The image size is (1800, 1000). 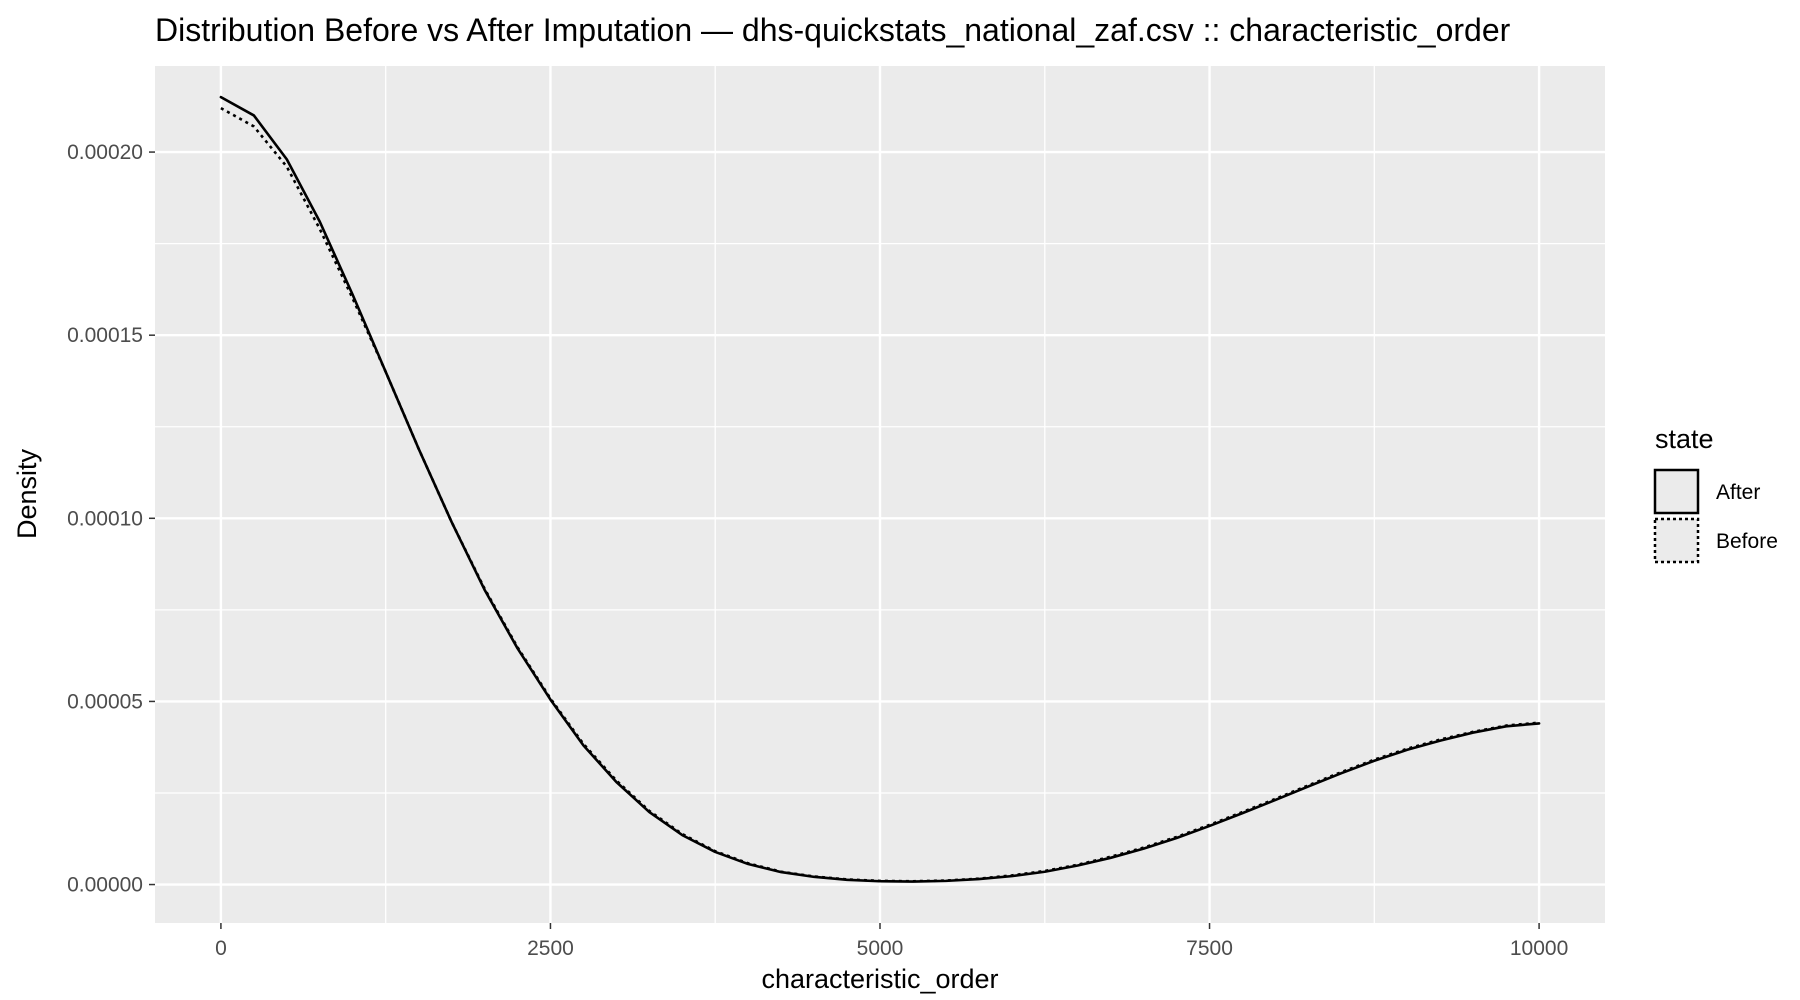 What do you see at coordinates (105, 335) in the screenshot?
I see `y-tick-label: 0.00015` at bounding box center [105, 335].